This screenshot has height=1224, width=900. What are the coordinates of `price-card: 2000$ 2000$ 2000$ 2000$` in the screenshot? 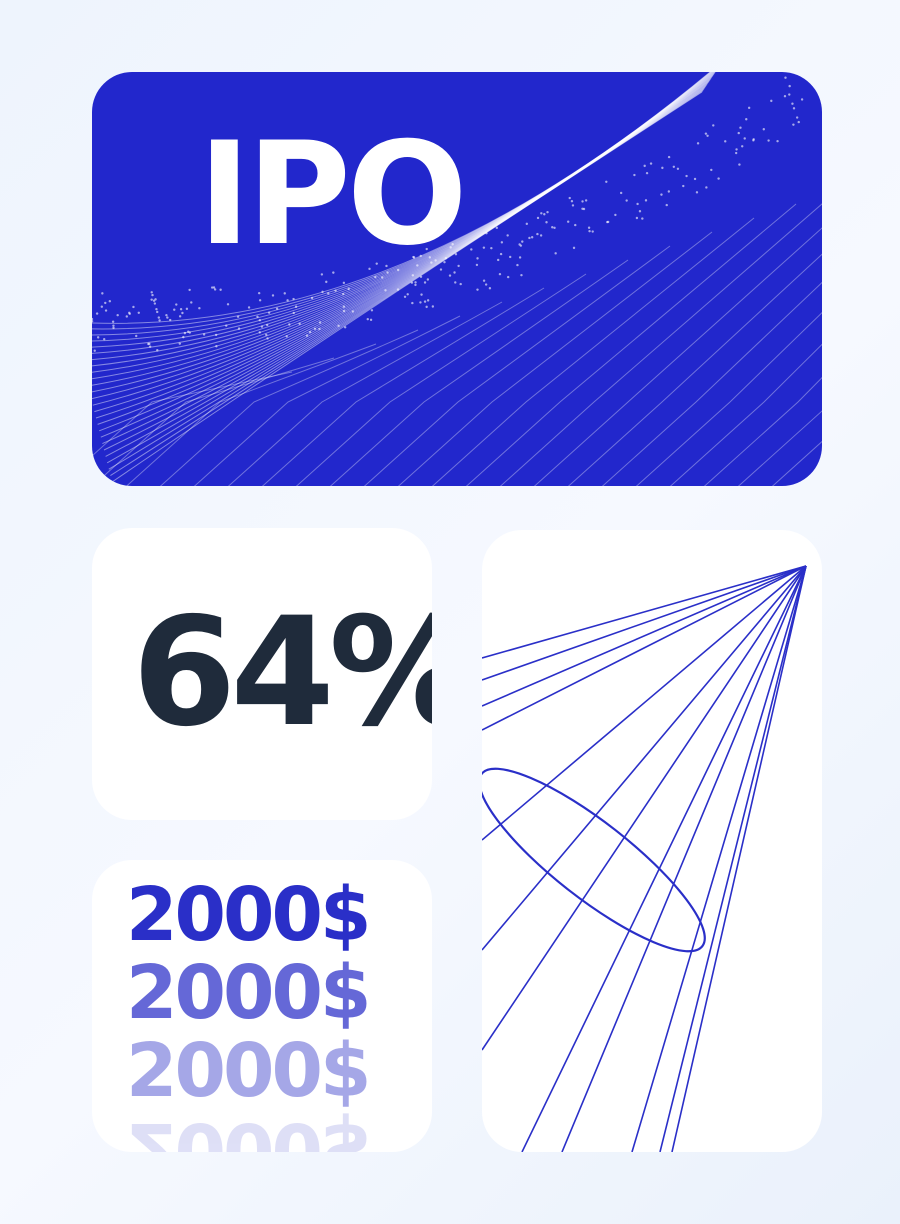 It's located at (262, 1006).